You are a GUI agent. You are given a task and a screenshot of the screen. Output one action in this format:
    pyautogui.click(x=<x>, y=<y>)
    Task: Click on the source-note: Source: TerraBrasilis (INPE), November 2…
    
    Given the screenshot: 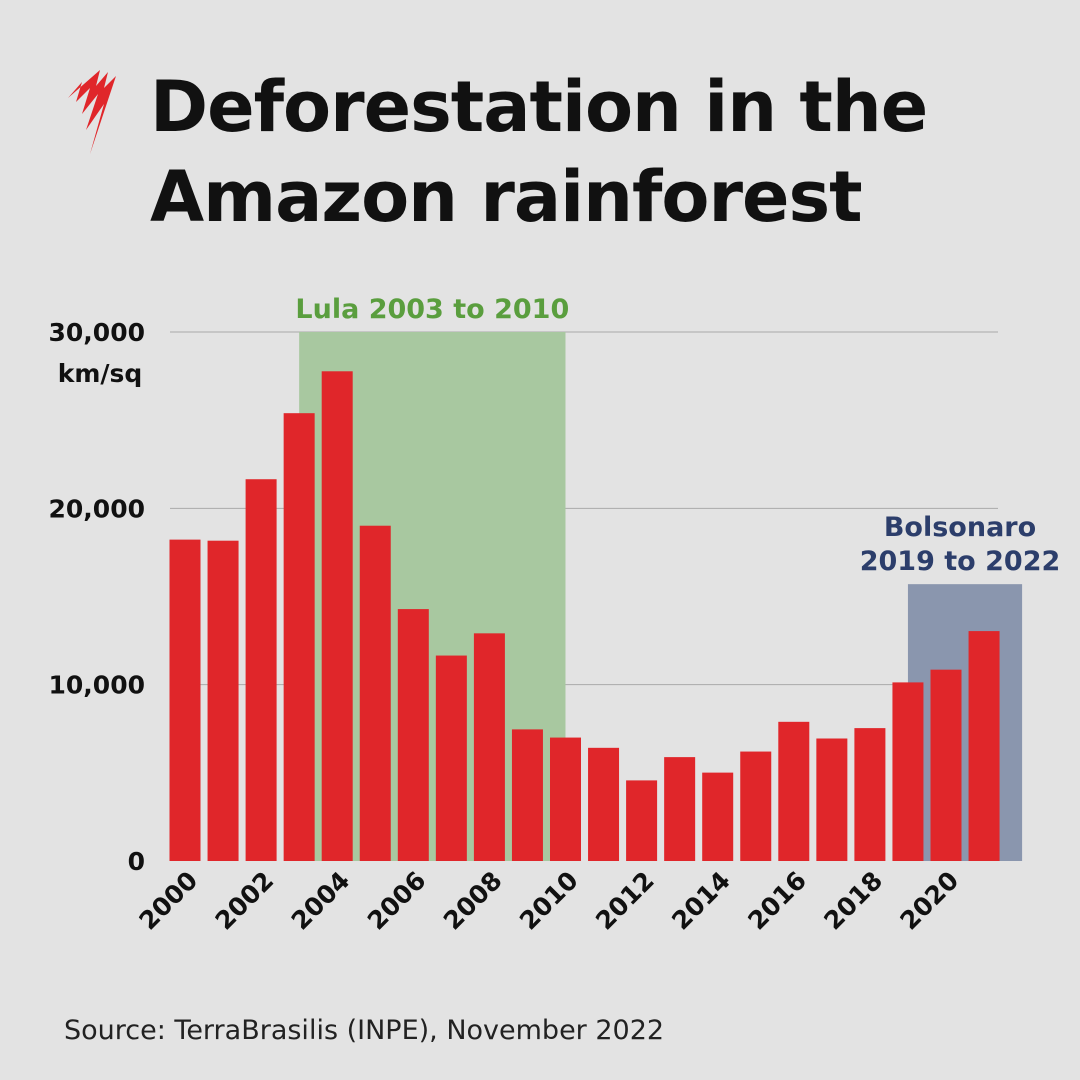 What is the action you would take?
    pyautogui.click(x=364, y=1030)
    